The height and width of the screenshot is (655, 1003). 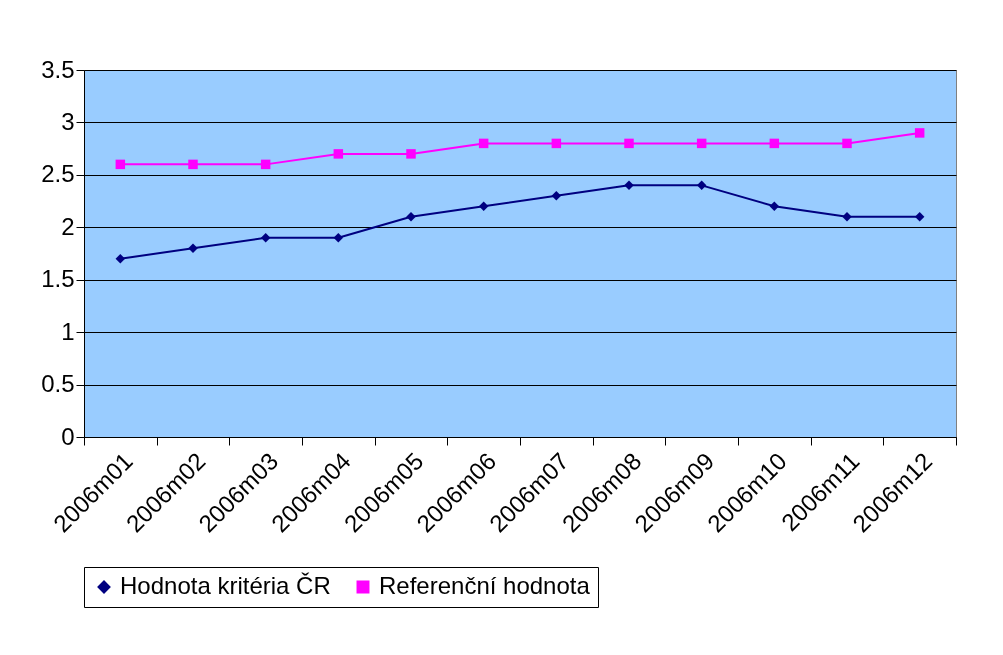 I want to click on y-tick-label: 2, so click(x=68, y=226).